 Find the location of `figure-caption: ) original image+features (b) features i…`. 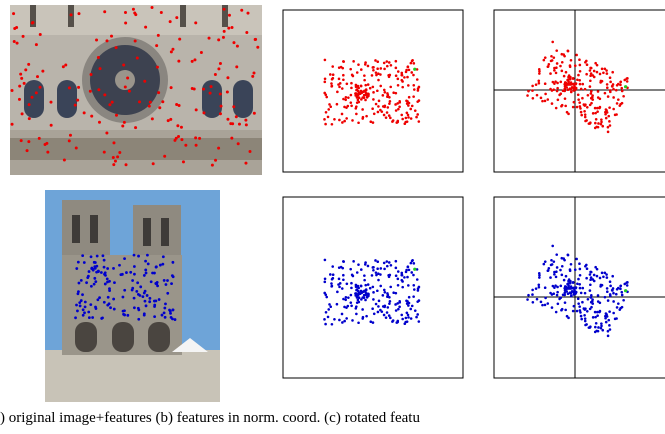

figure-caption: ) original image+features (b) features i… is located at coordinates (210, 418).